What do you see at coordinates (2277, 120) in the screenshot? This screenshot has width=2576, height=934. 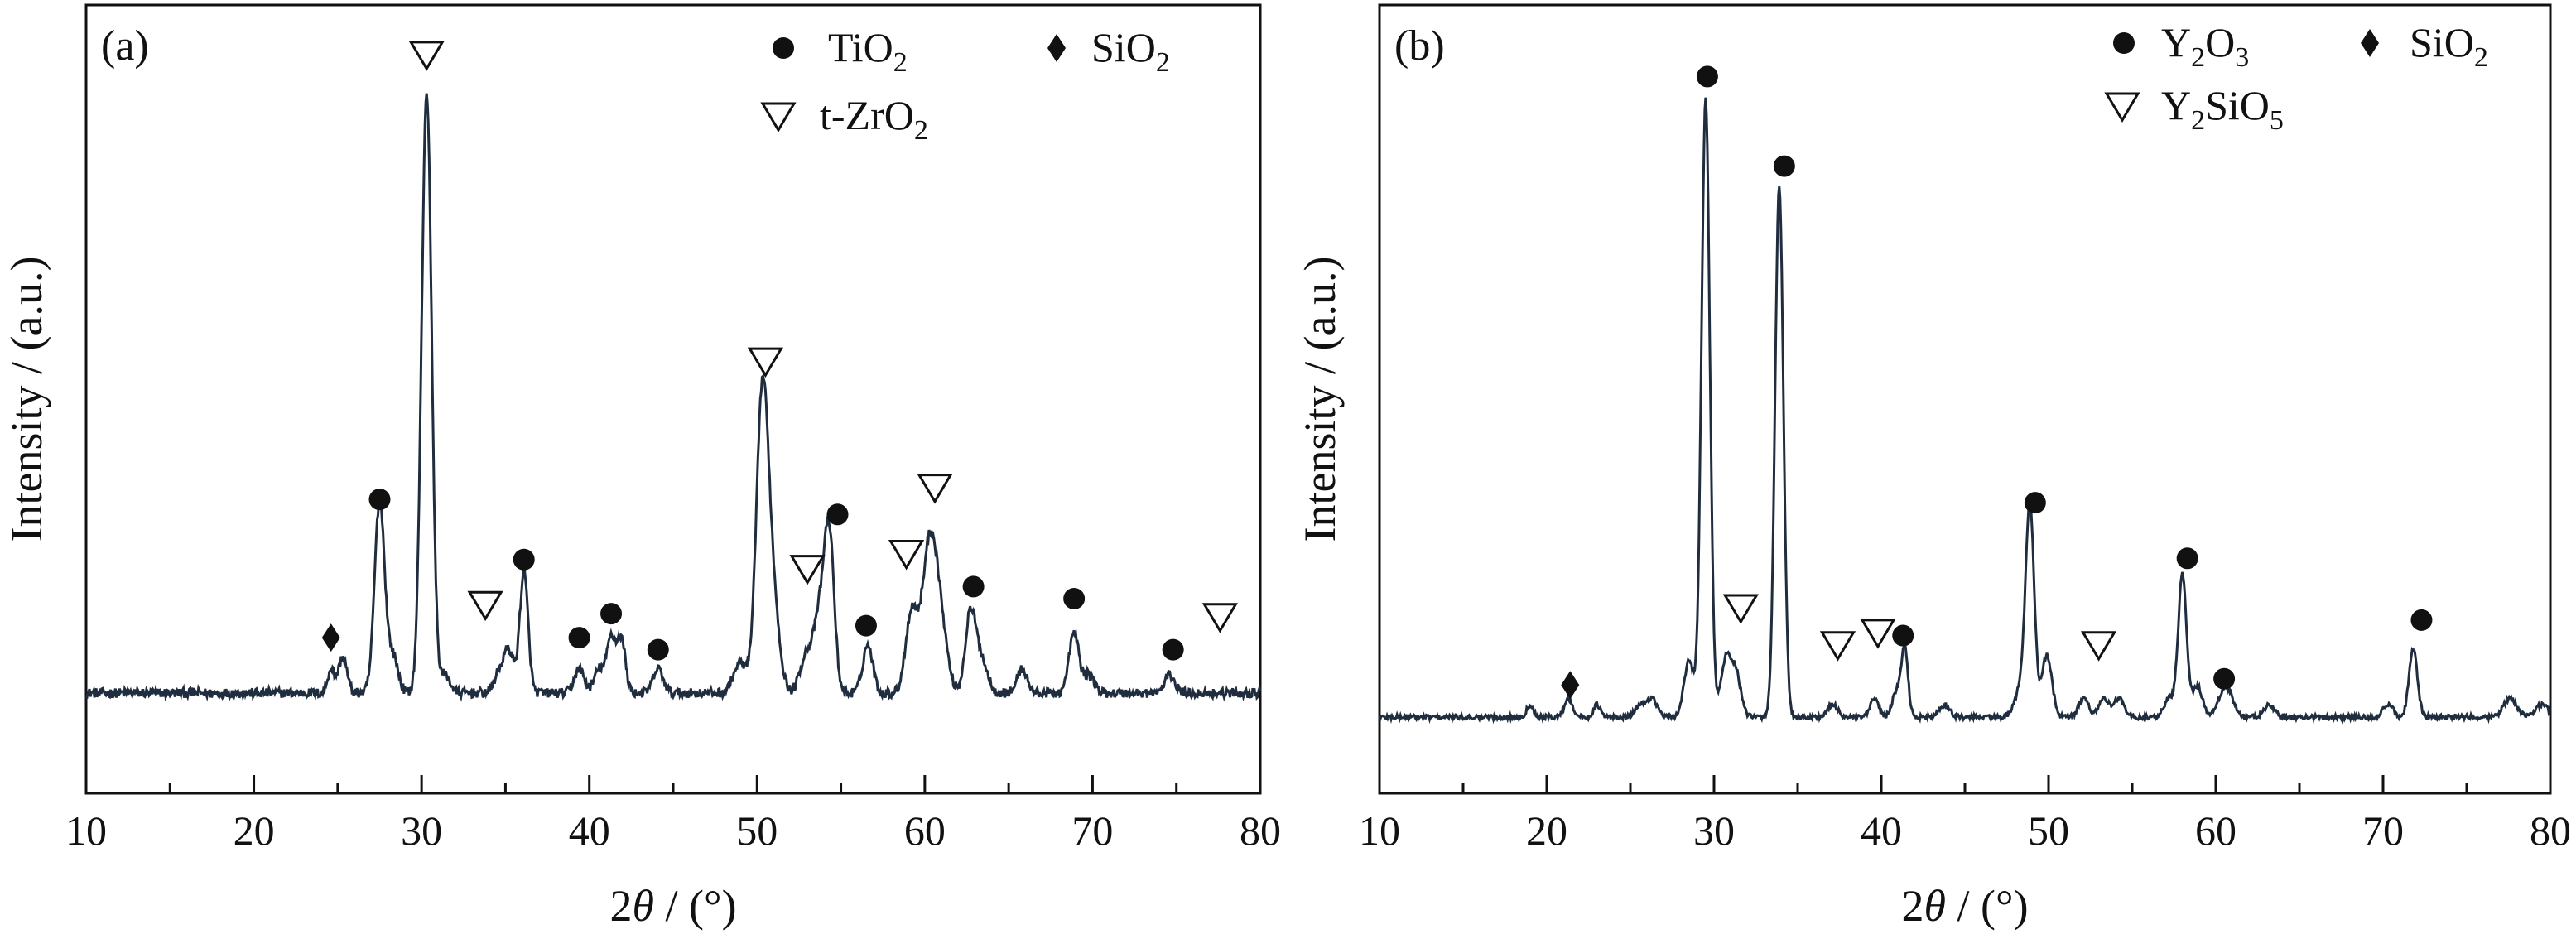 I see `legend-subscript-2: 5` at bounding box center [2277, 120].